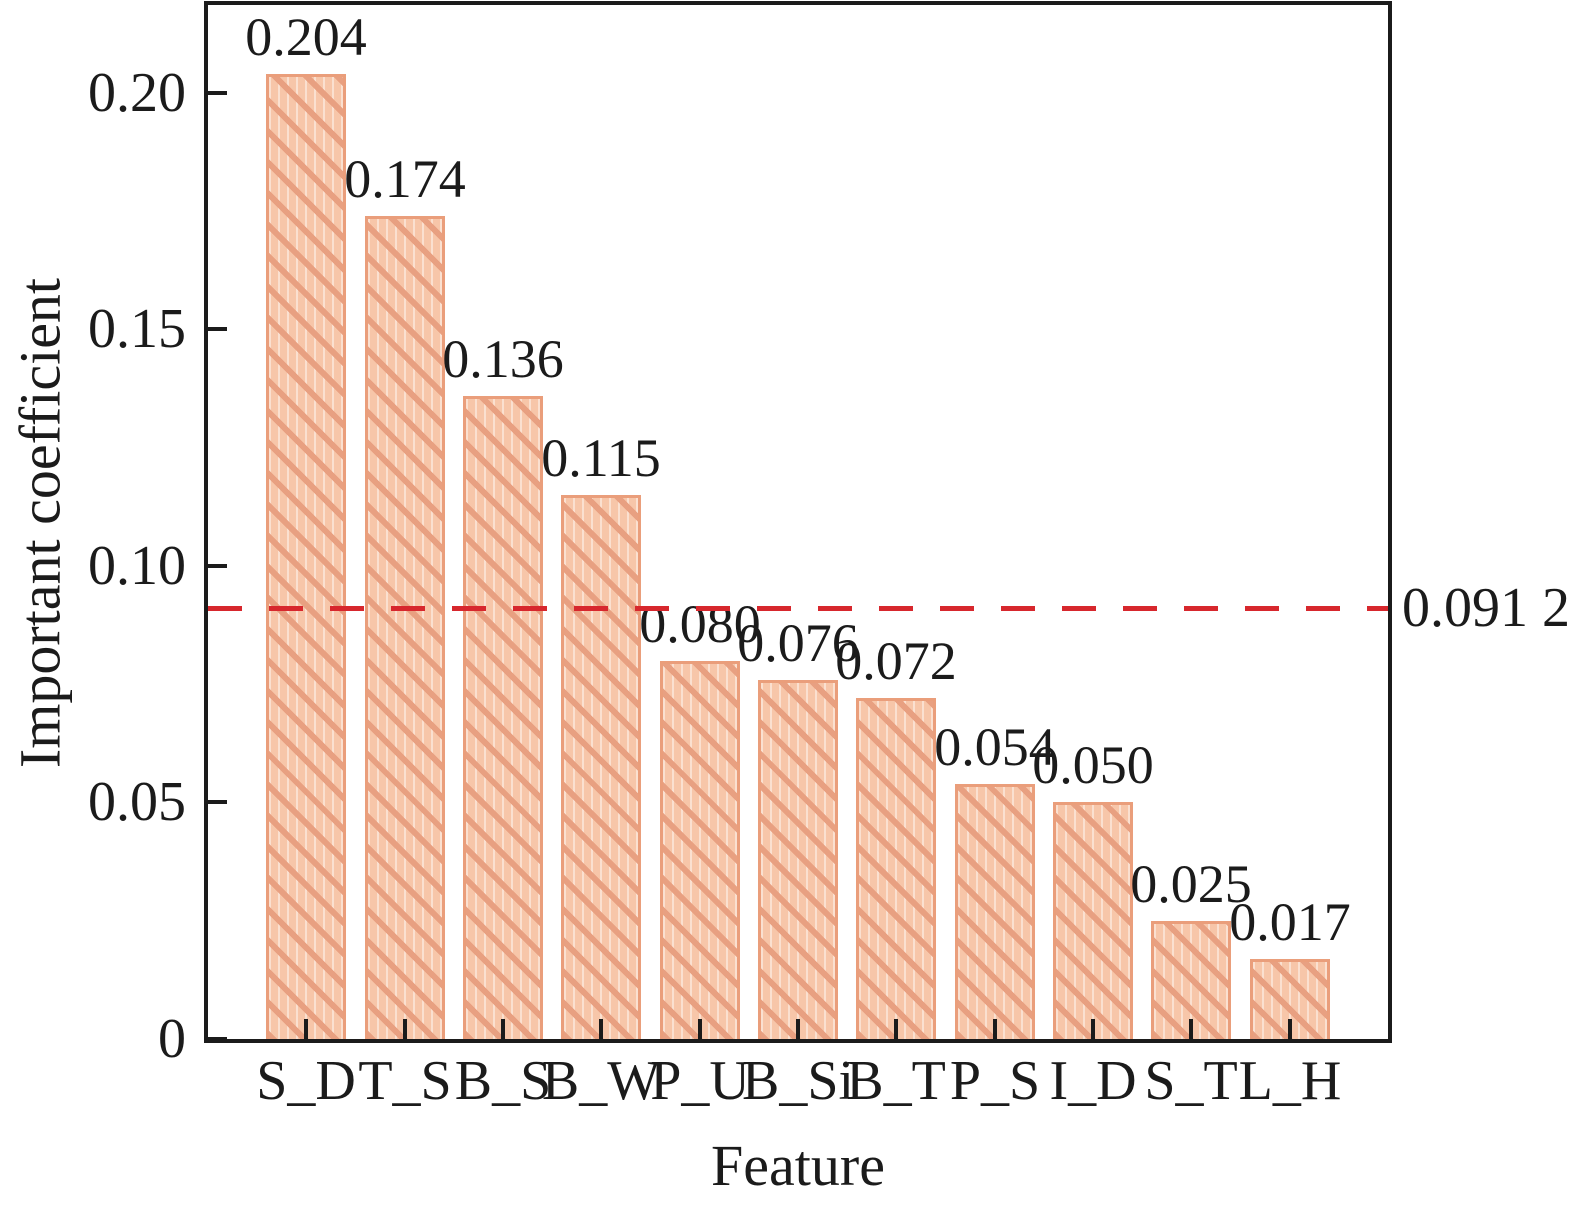 The height and width of the screenshot is (1207, 1575). What do you see at coordinates (798, 859) in the screenshot?
I see `bar-B_Si` at bounding box center [798, 859].